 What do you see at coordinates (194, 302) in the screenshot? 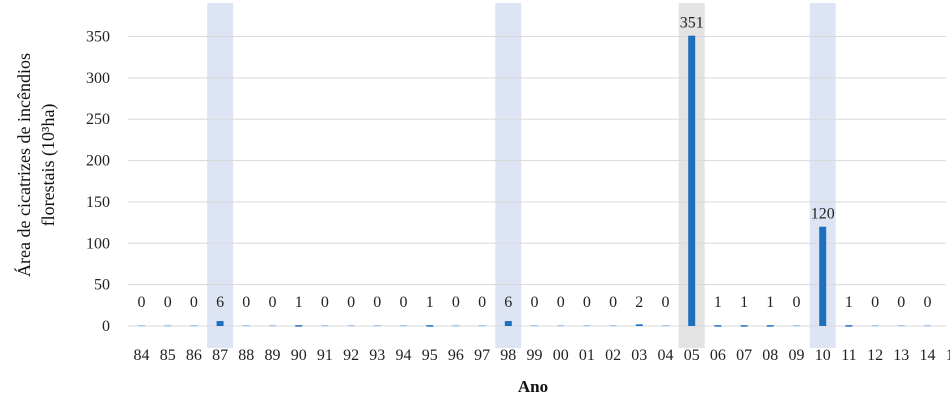
I see `data-label-86: 0` at bounding box center [194, 302].